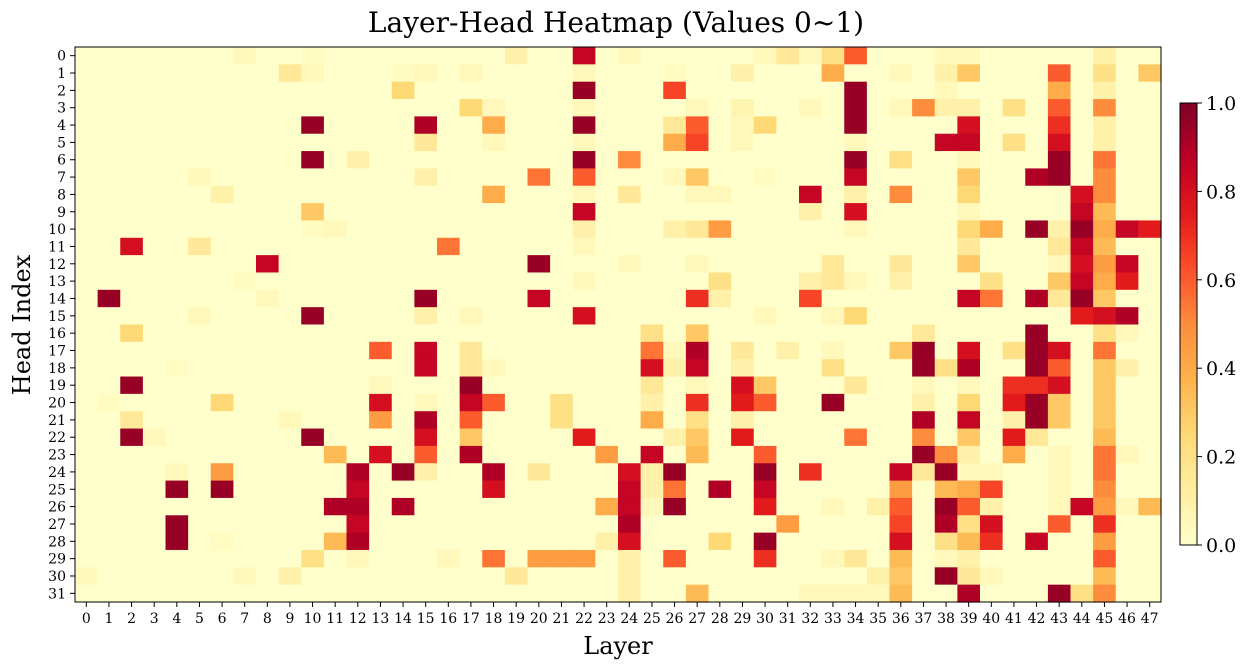 Image resolution: width=1248 pixels, height=671 pixels. What do you see at coordinates (57, 265) in the screenshot?
I see `y-tick-label: 12` at bounding box center [57, 265].